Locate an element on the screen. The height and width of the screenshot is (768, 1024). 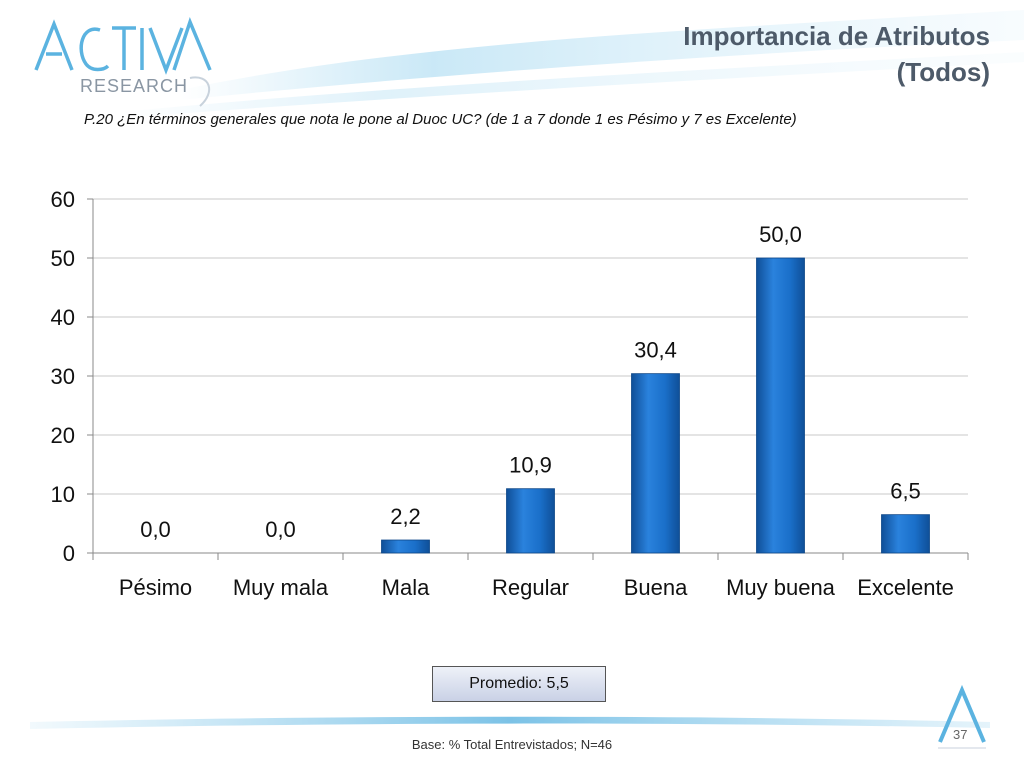
y-tick-label: 40 is located at coordinates (63, 317).